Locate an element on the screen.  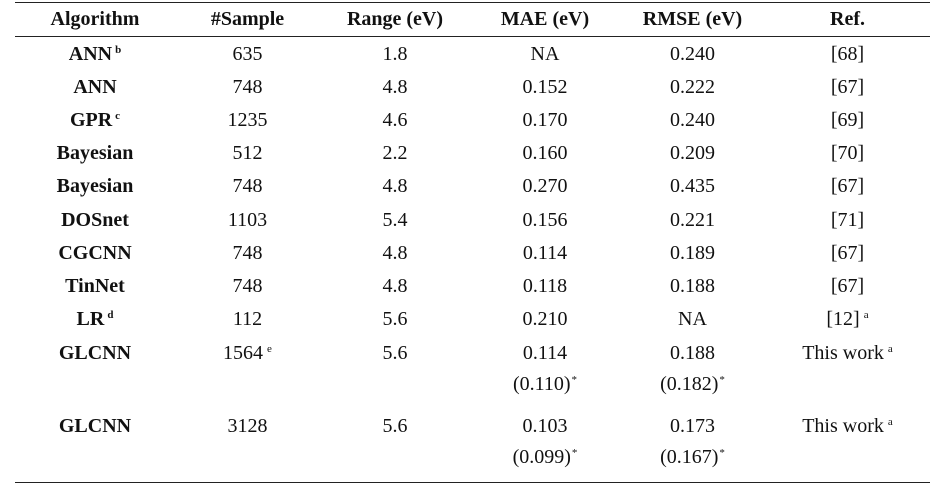
mae-cell: 0.103 (0.099)* is located at coordinates (545, 445).